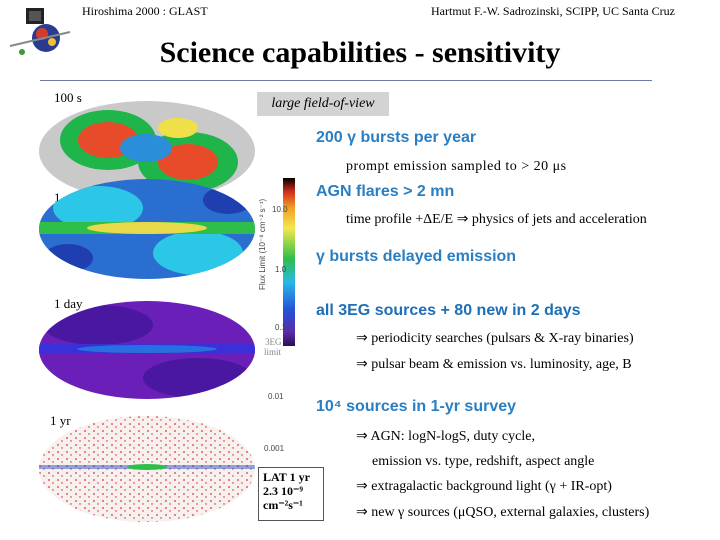 This screenshot has width=720, height=540. I want to click on egret-limit-line2: limit, so click(273, 352).